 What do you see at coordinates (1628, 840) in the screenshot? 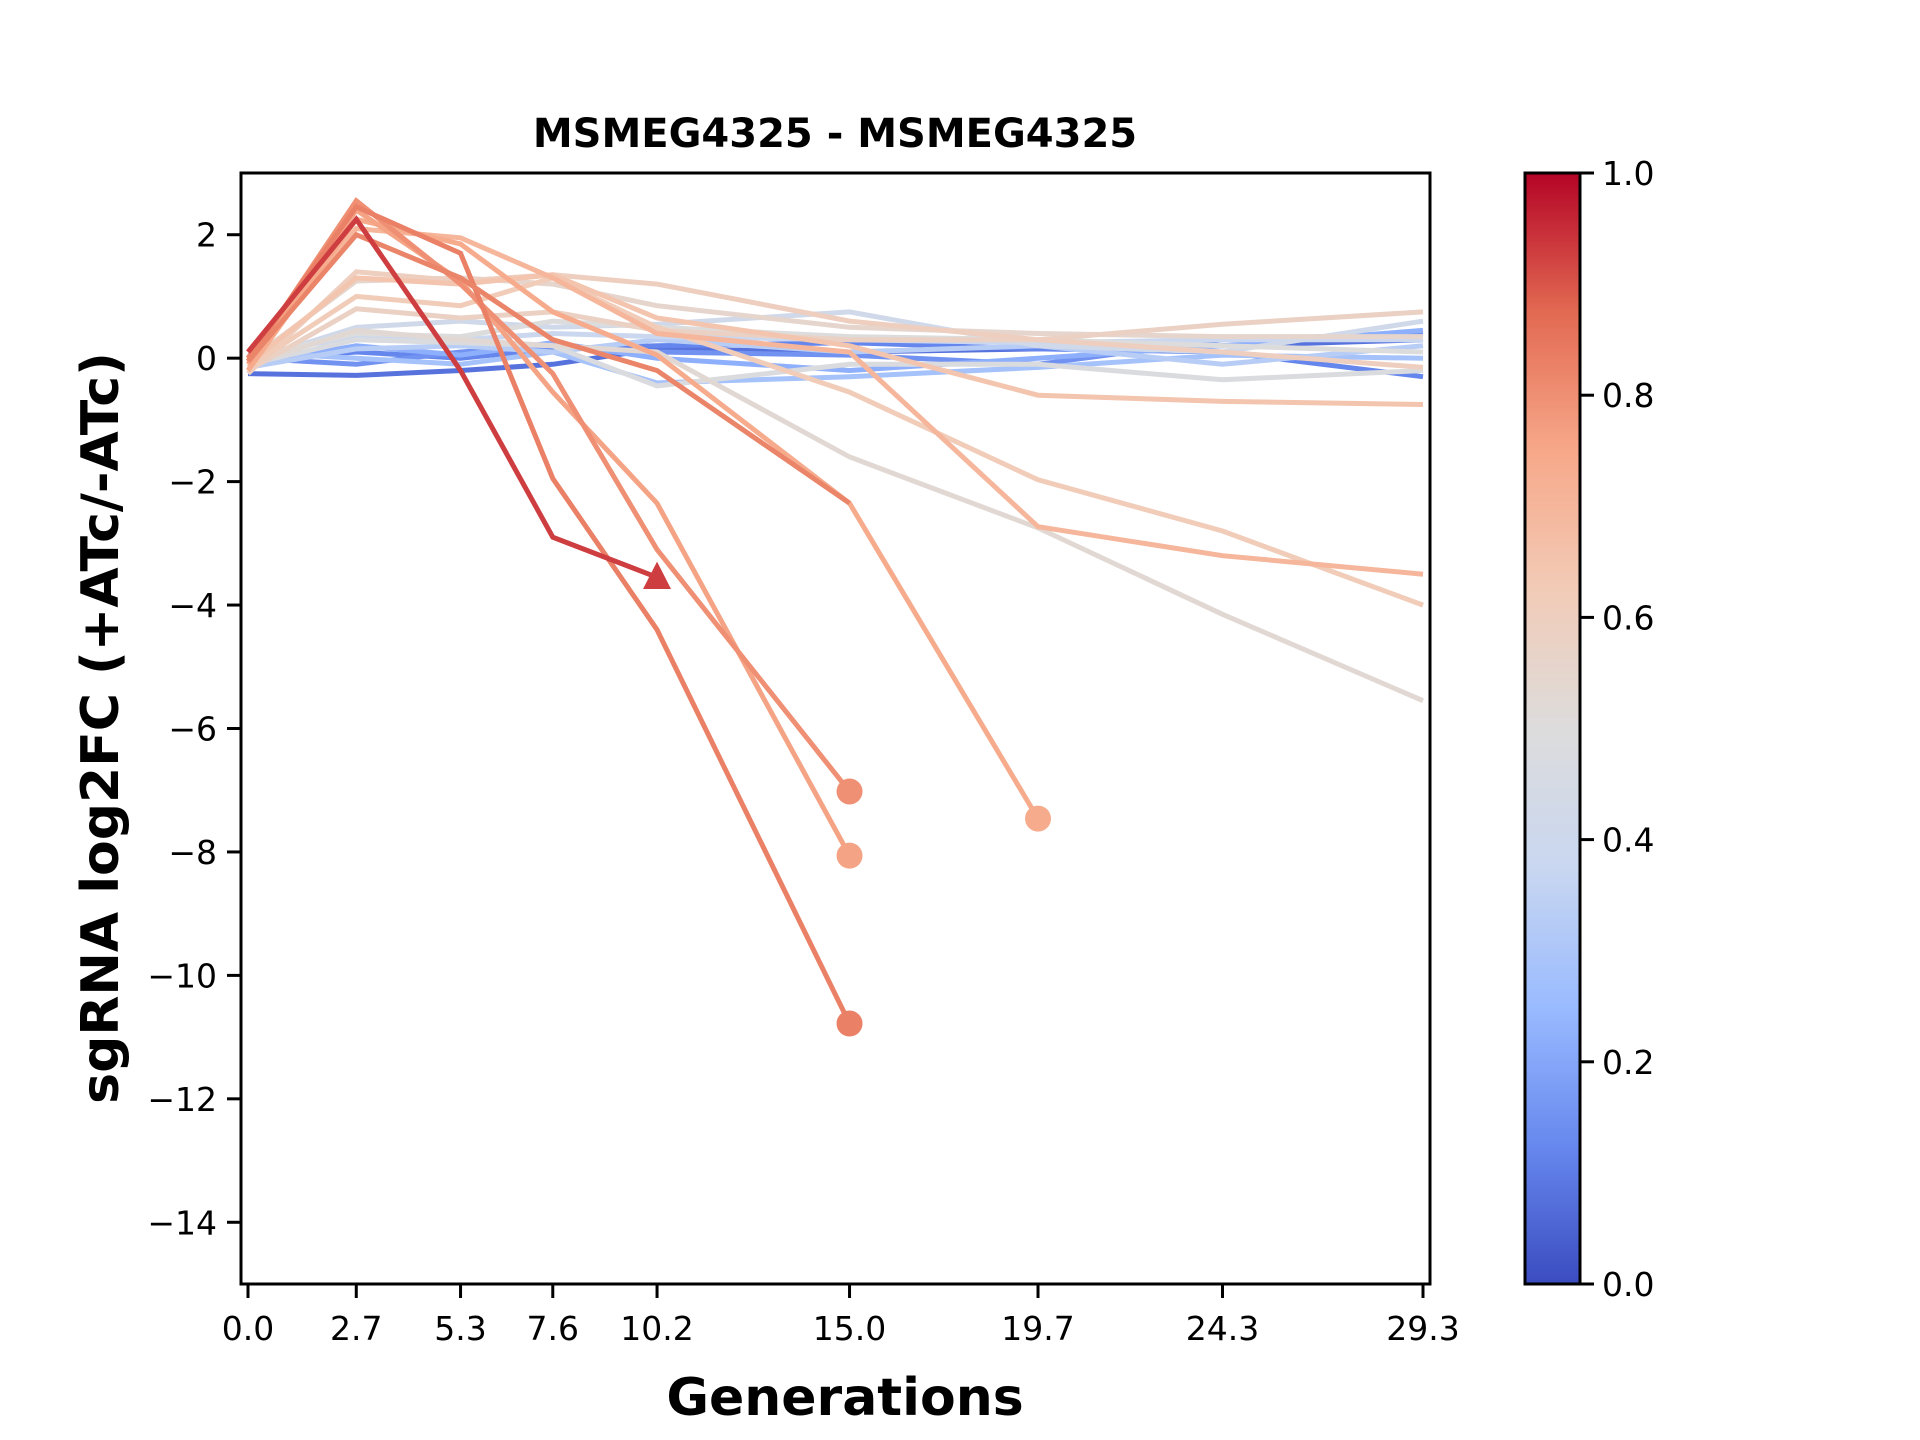
I see `colorbar-tick-label: 0.4` at bounding box center [1628, 840].